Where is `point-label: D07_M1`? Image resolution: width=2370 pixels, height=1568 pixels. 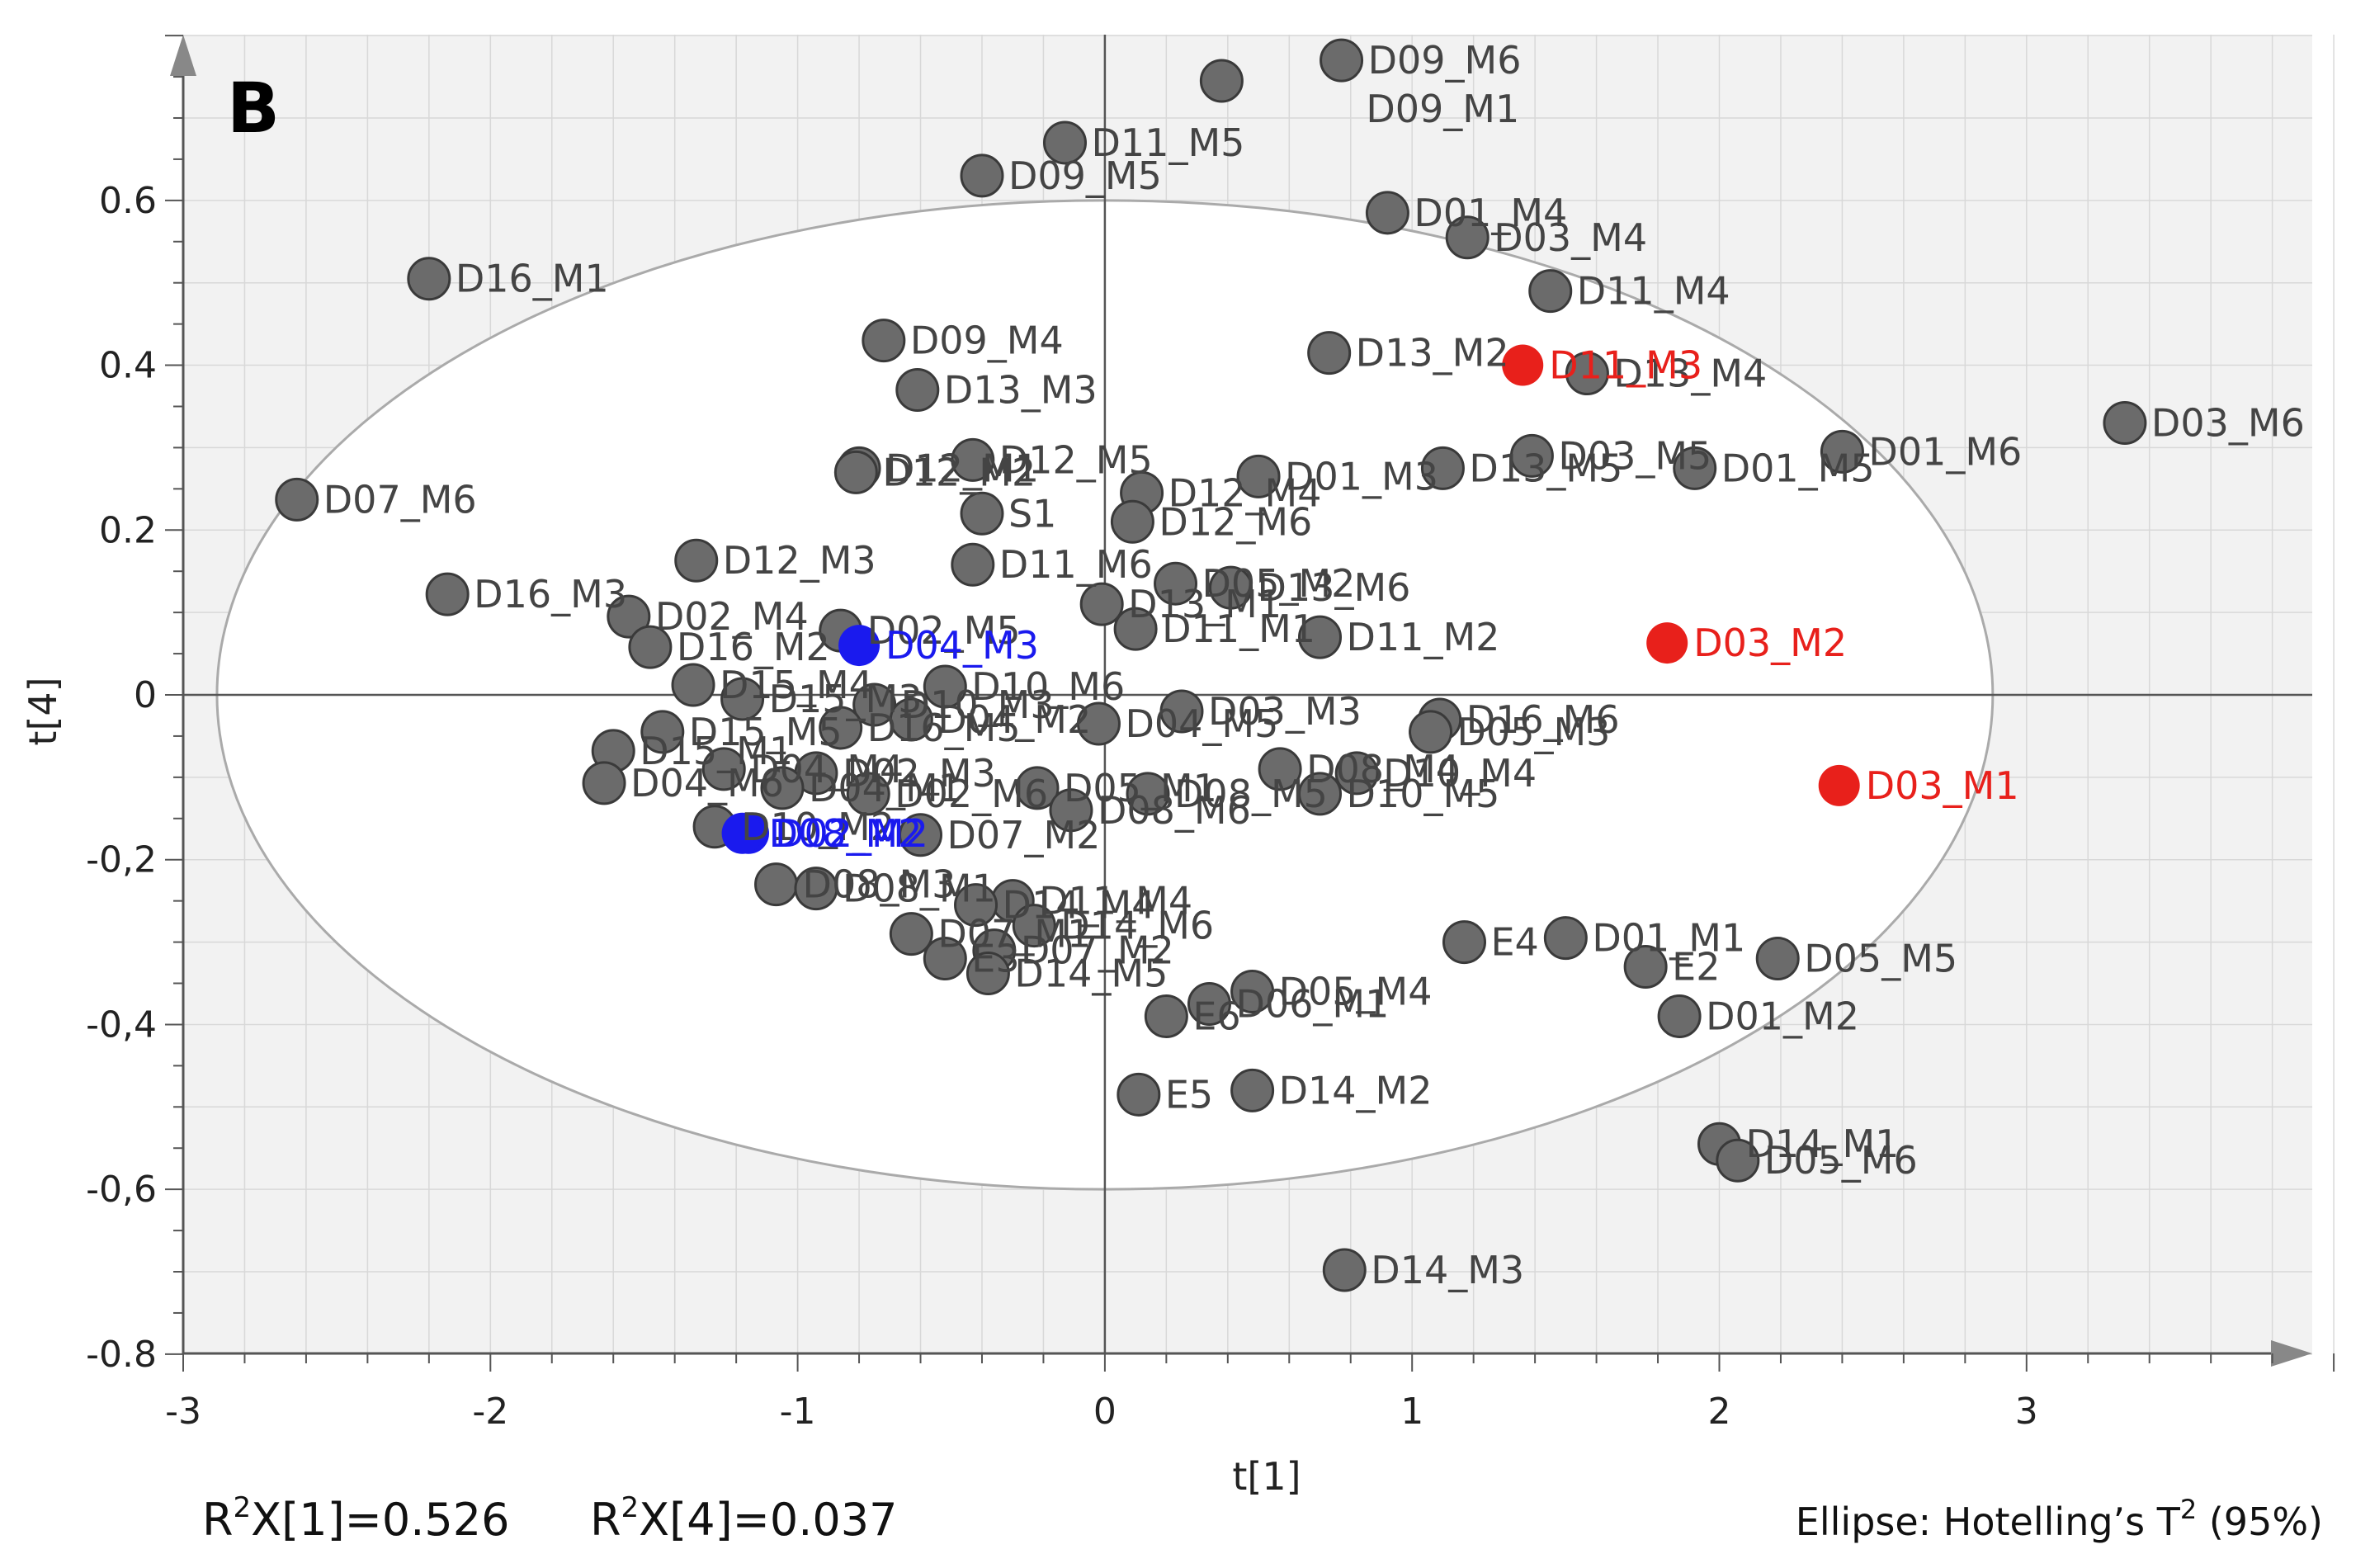
point-label: D07_M1 is located at coordinates (1014, 934).